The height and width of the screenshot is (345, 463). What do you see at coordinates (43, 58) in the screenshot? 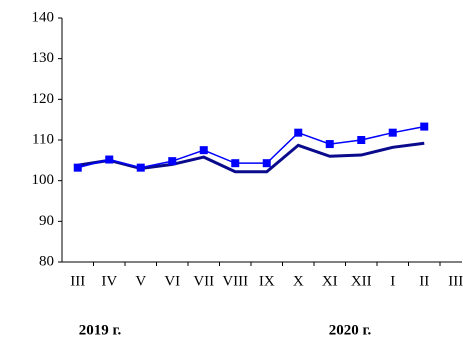
I see `y-tick-label: 130` at bounding box center [43, 58].